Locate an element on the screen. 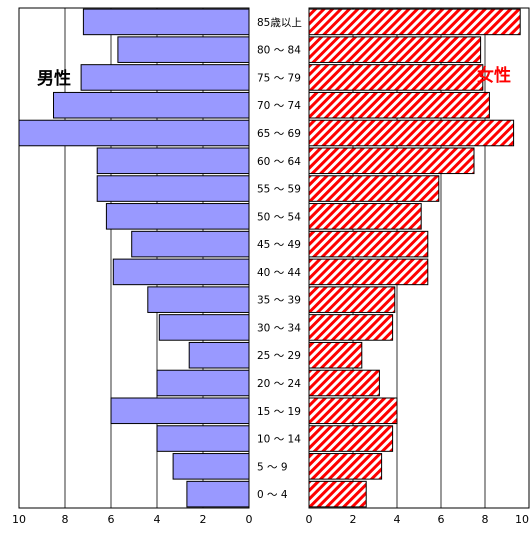 The image size is (530, 535). female-x-tick-label: 6 is located at coordinates (441, 519).